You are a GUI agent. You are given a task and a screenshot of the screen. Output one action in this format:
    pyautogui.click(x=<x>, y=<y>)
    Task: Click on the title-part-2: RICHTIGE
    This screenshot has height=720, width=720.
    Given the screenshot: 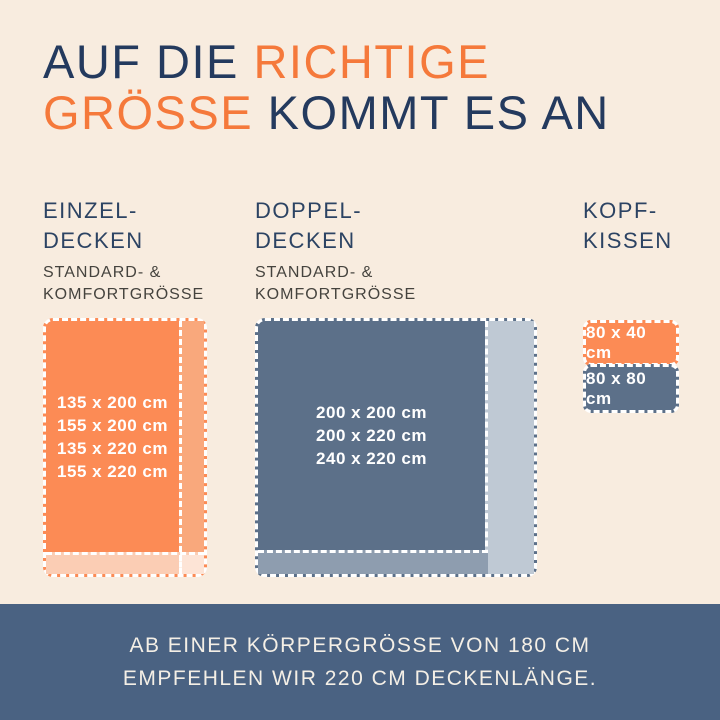 What is the action you would take?
    pyautogui.click(x=372, y=61)
    